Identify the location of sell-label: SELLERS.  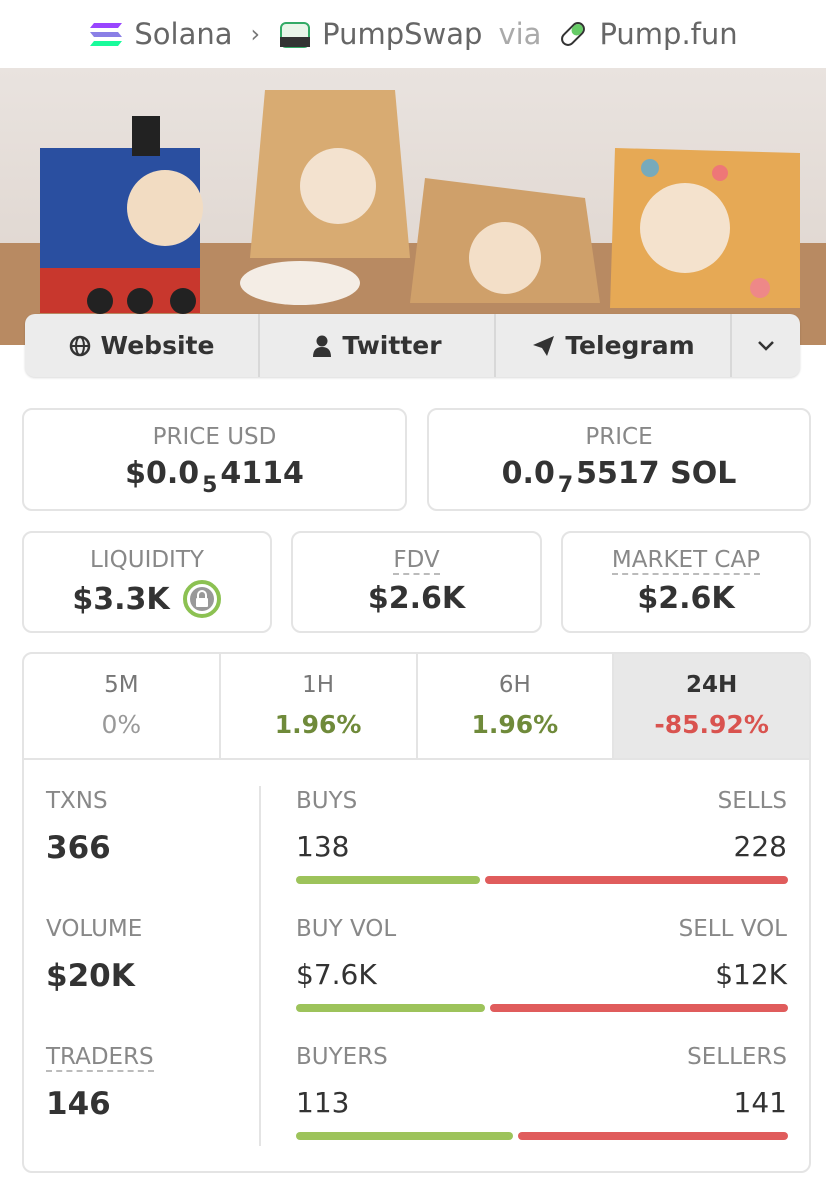
(737, 1057).